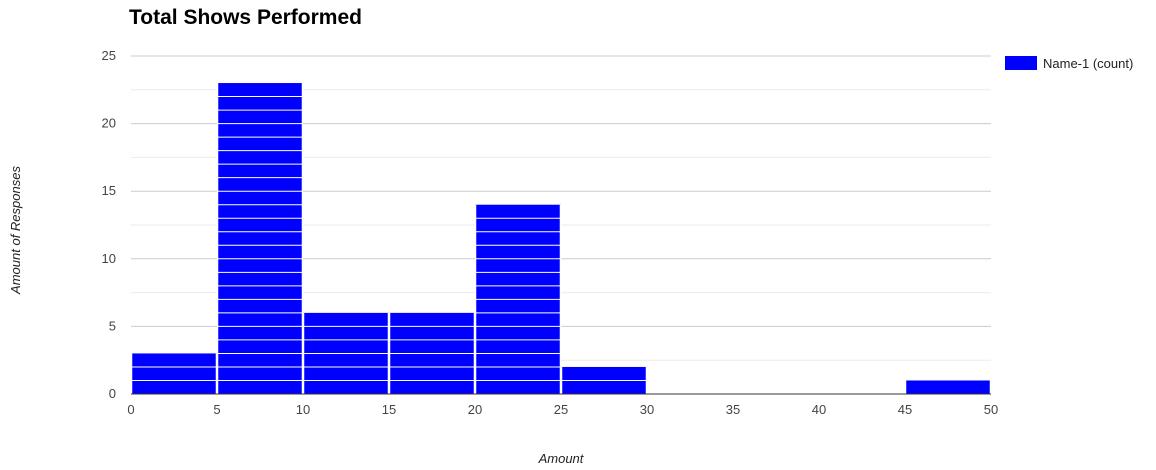 The width and height of the screenshot is (1156, 470). What do you see at coordinates (561, 458) in the screenshot?
I see `x-axis-title: Amount` at bounding box center [561, 458].